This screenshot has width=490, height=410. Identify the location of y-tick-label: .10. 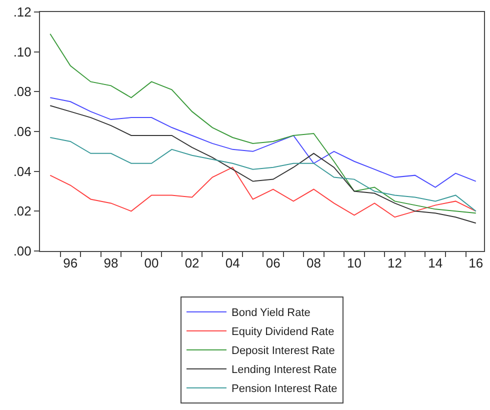
(22, 52).